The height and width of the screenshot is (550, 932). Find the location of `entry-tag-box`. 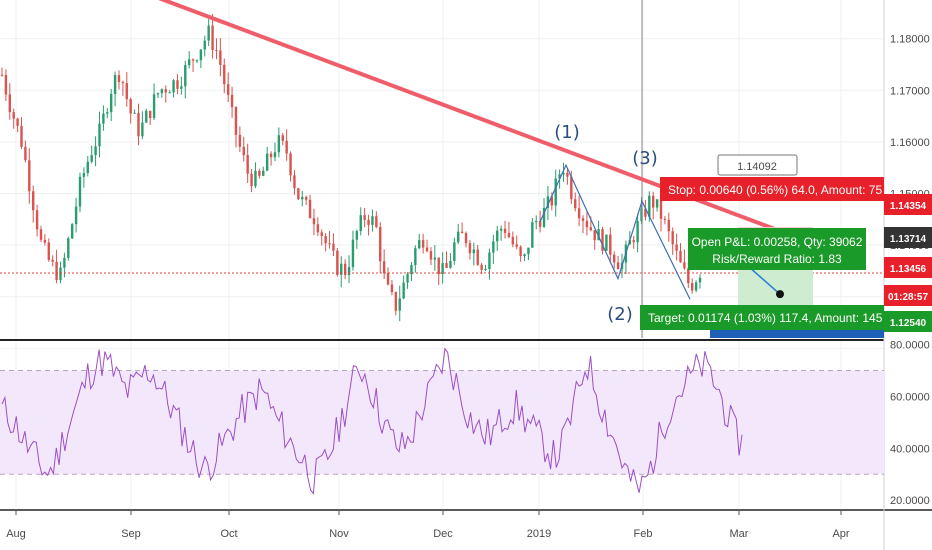

entry-tag-box is located at coordinates (757, 165).